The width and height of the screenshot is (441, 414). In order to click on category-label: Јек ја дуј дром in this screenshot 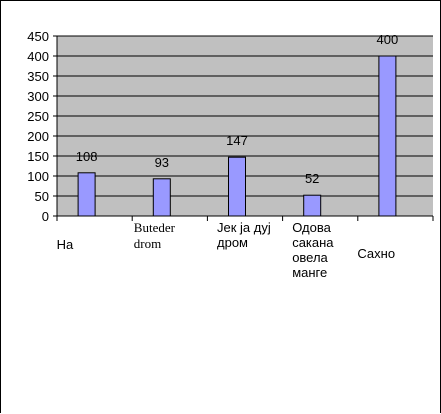, I will do `click(244, 235)`.